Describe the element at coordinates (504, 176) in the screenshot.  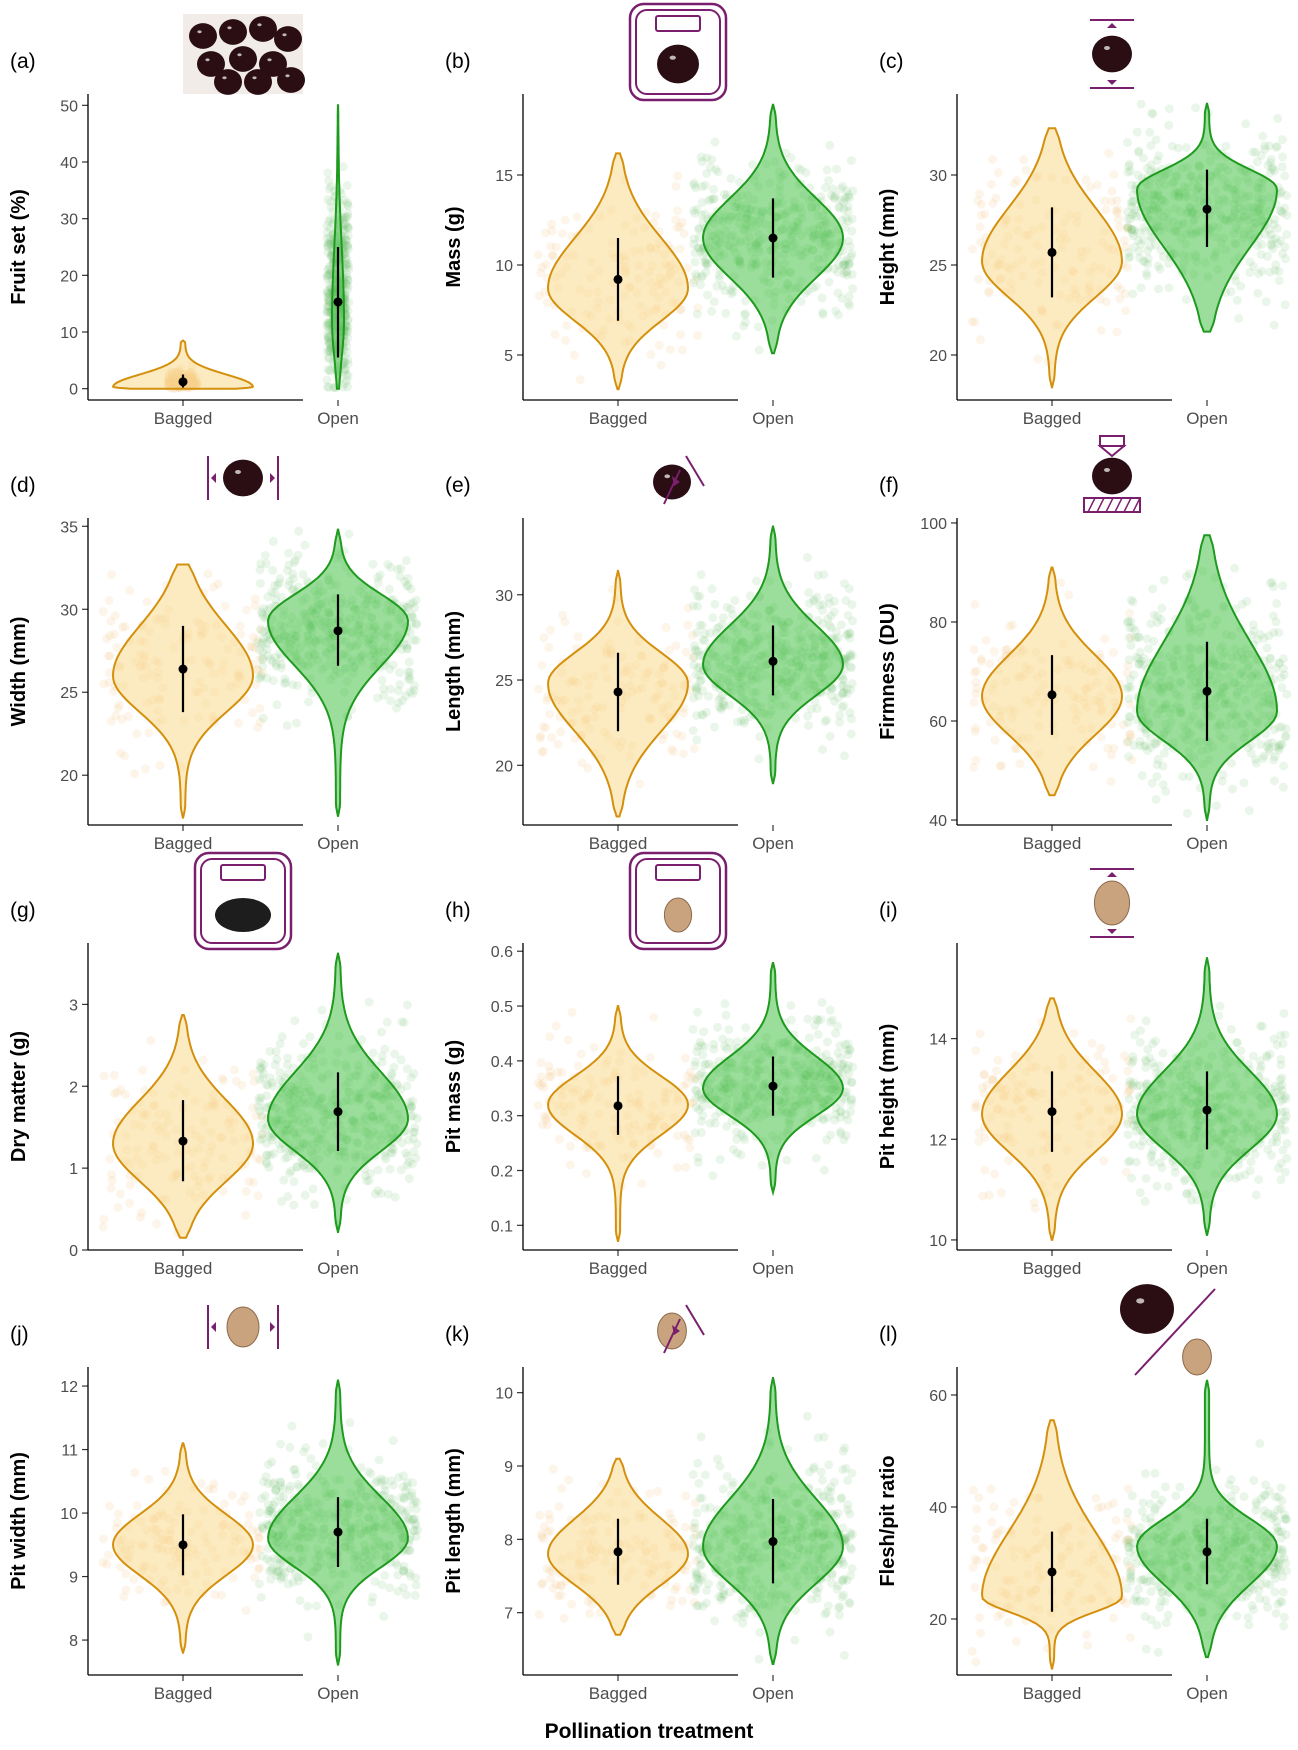
I see `y-tick-label: 15` at that location.